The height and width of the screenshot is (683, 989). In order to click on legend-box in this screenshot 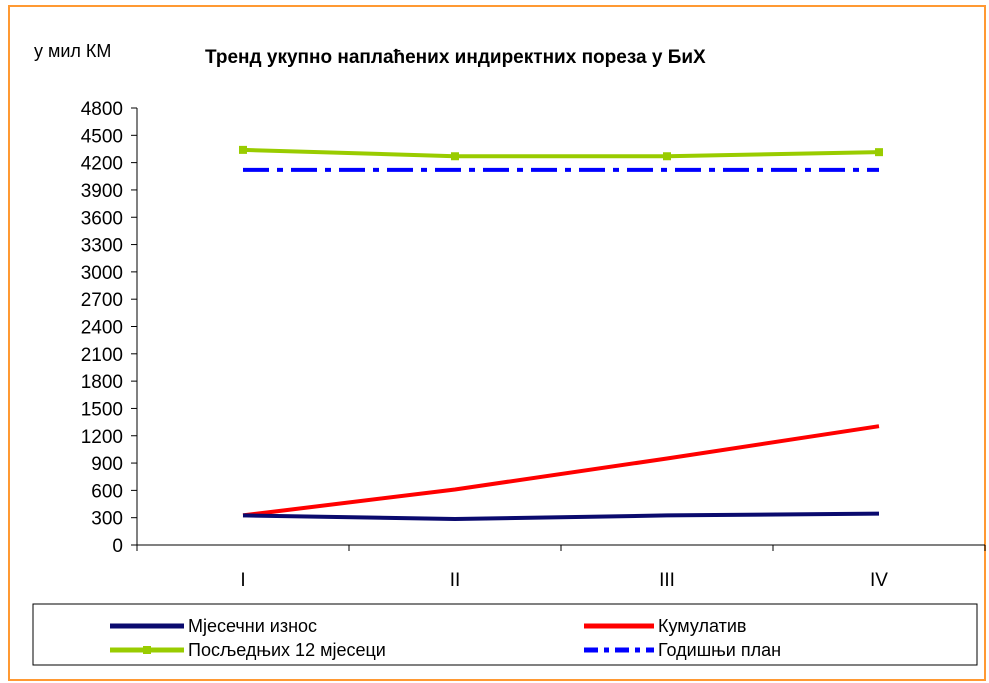, I will do `click(505, 634)`.